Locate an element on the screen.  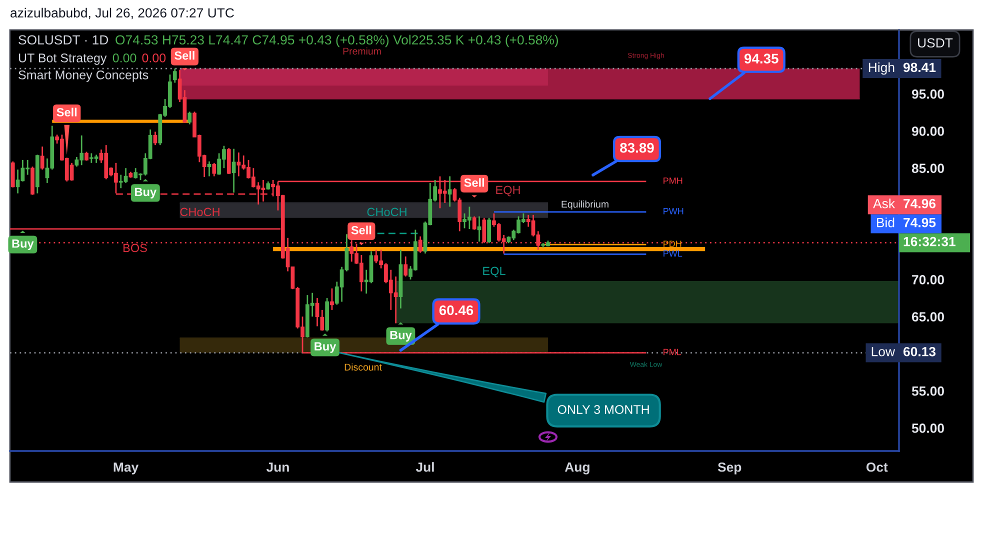
annotation: Bid is located at coordinates (885, 223).